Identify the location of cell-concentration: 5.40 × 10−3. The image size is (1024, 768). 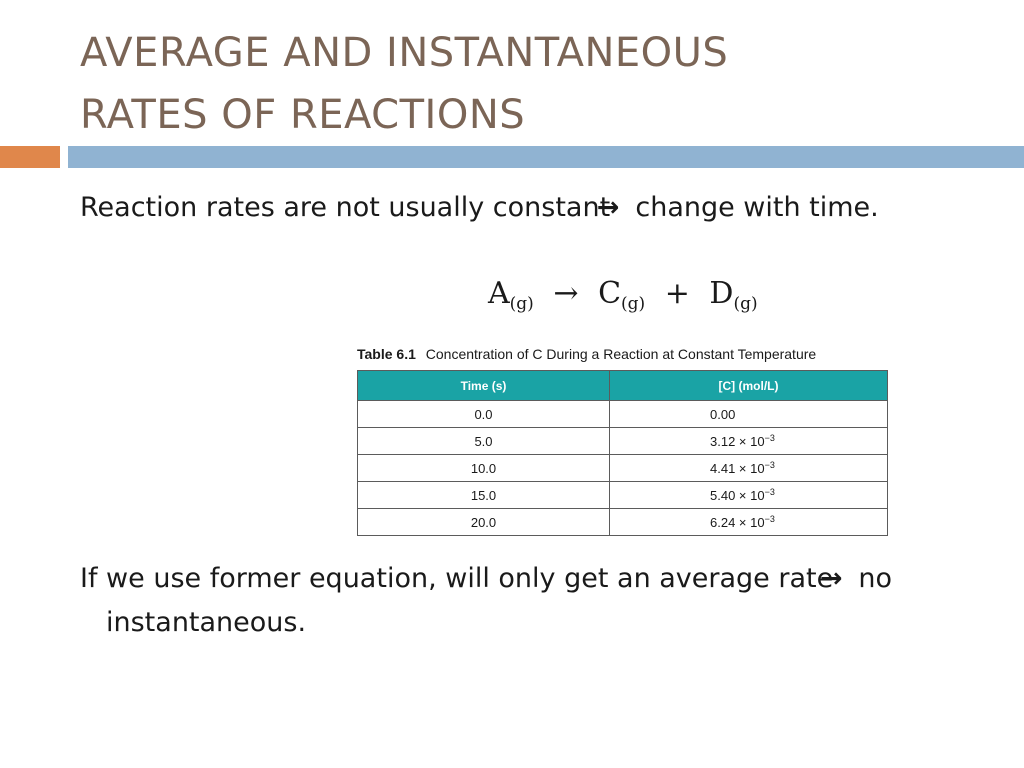
(748, 495).